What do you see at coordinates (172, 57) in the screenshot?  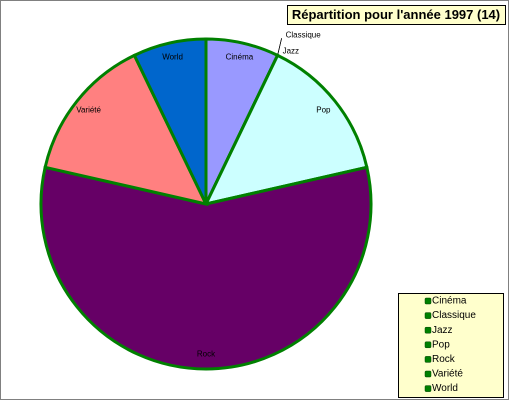 I see `slice-label: World` at bounding box center [172, 57].